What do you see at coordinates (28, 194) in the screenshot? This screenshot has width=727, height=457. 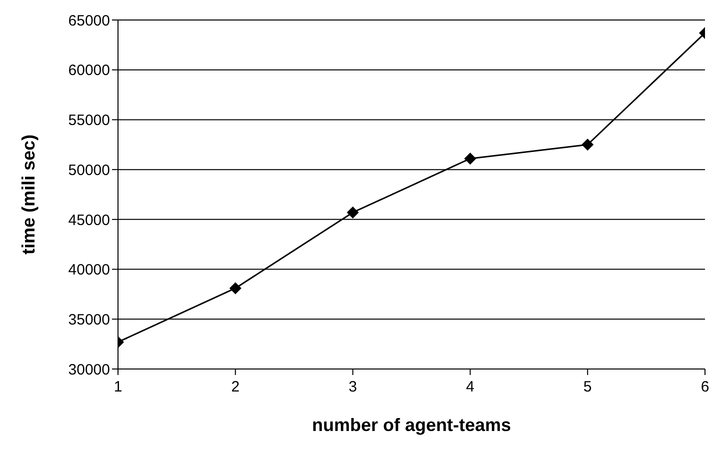 I see `y-axis-title: time (mili sec)` at bounding box center [28, 194].